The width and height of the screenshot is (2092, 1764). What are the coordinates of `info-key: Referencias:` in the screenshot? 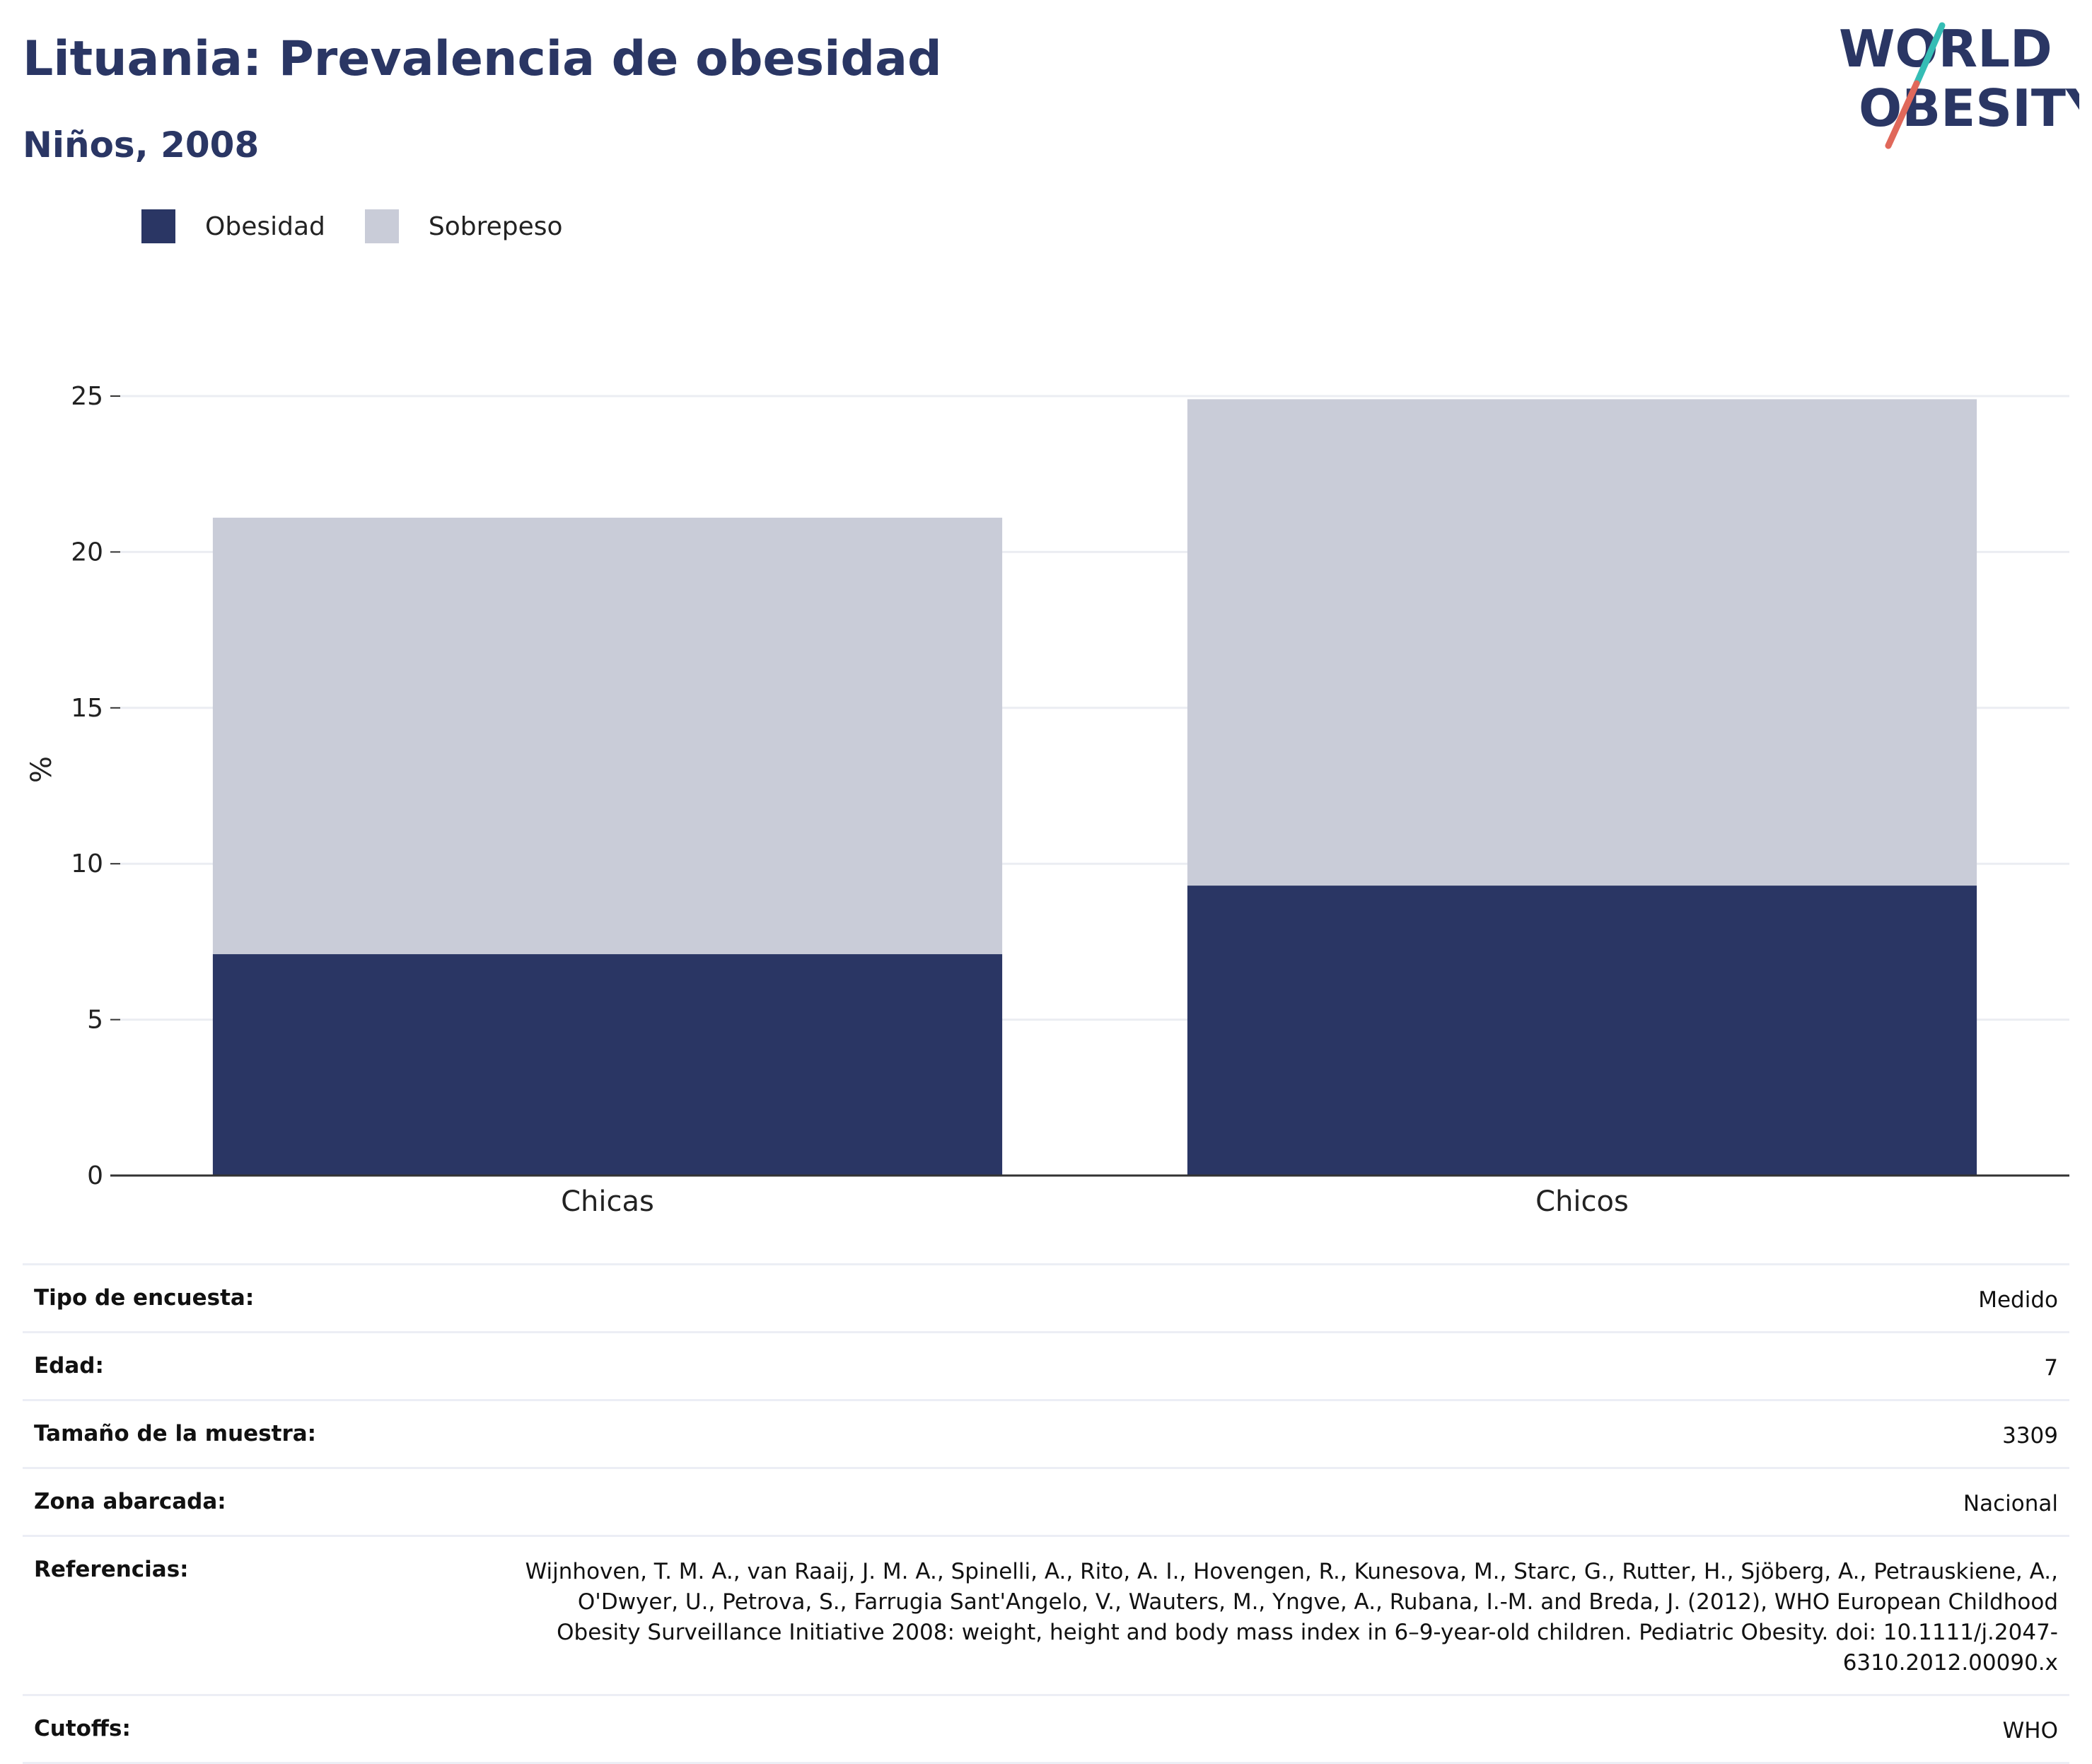 It's located at (111, 1569).